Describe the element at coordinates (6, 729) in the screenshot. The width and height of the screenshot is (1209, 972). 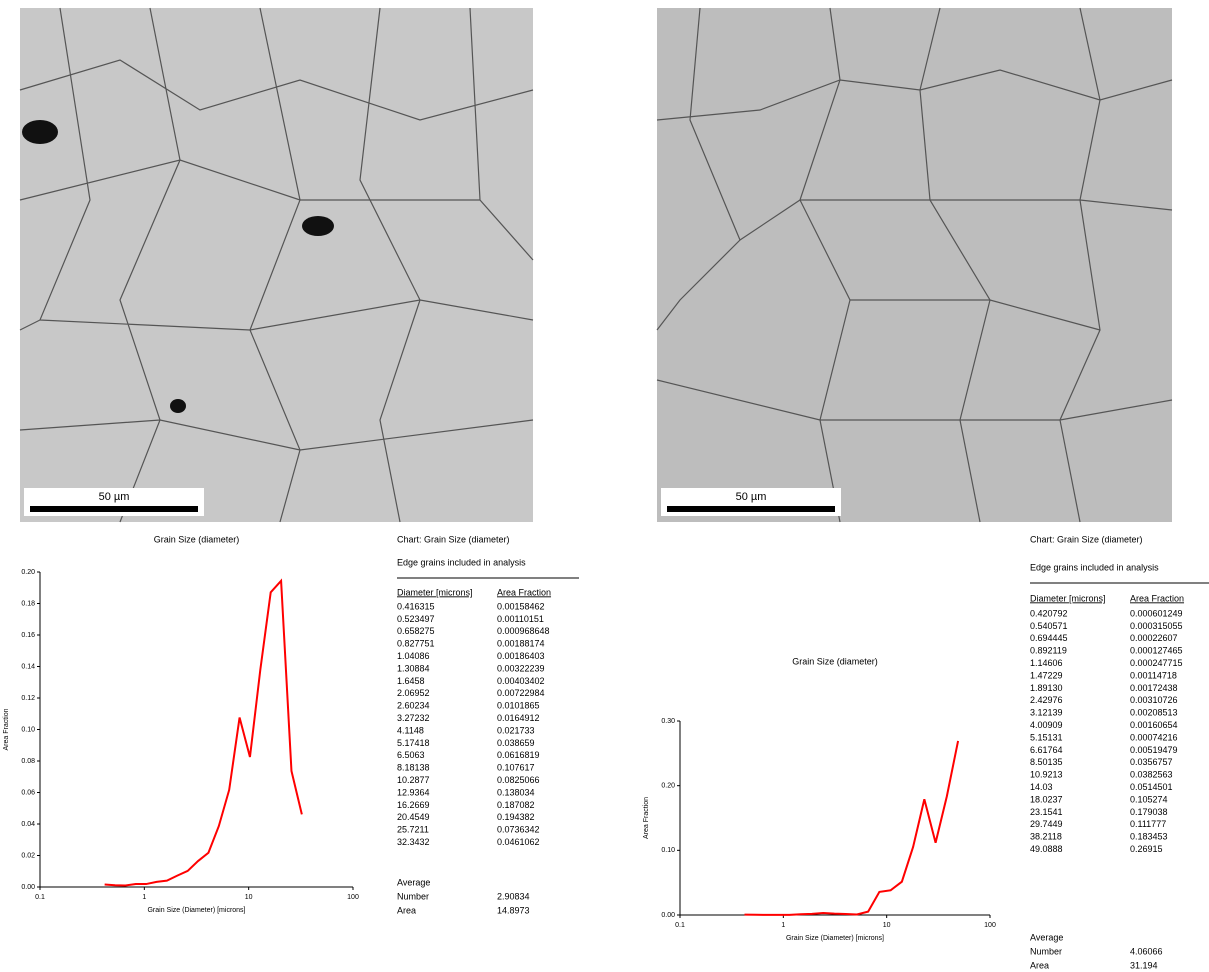
I see `y-axis-label: Area Fraction` at that location.